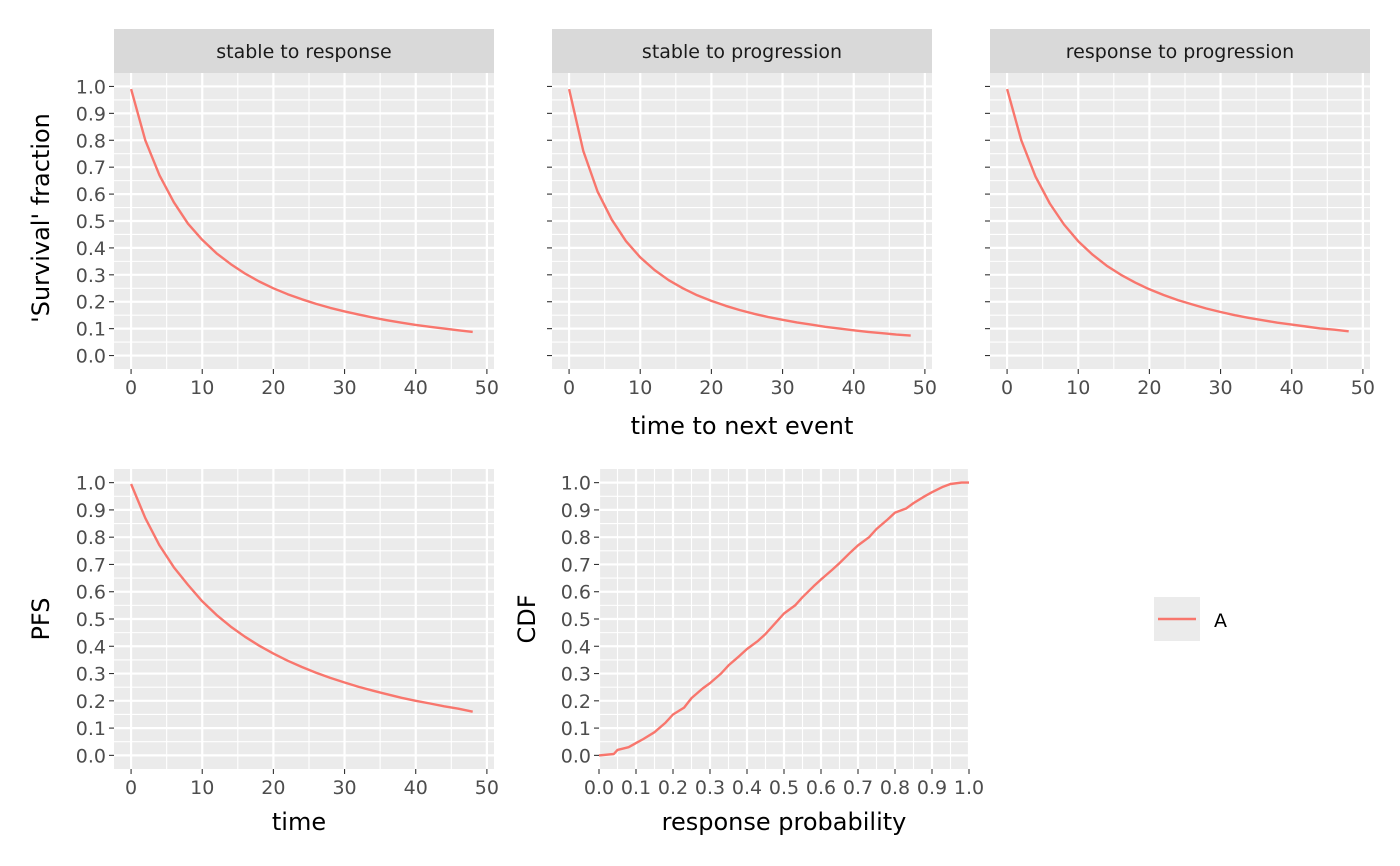 The width and height of the screenshot is (1400, 866). I want to click on pfs-y-tick-label: 0.7, so click(91, 565).